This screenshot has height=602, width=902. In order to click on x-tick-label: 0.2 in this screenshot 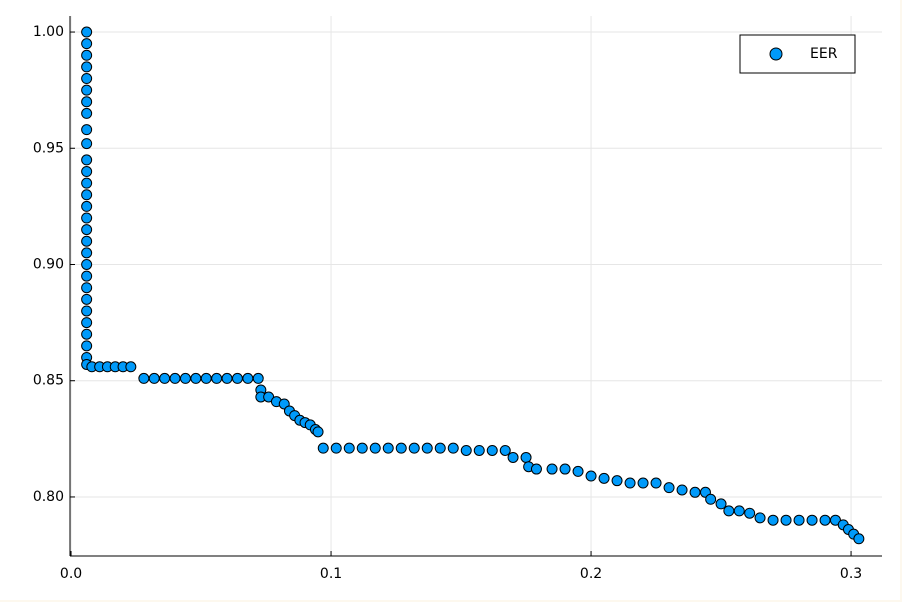, I will do `click(591, 574)`.